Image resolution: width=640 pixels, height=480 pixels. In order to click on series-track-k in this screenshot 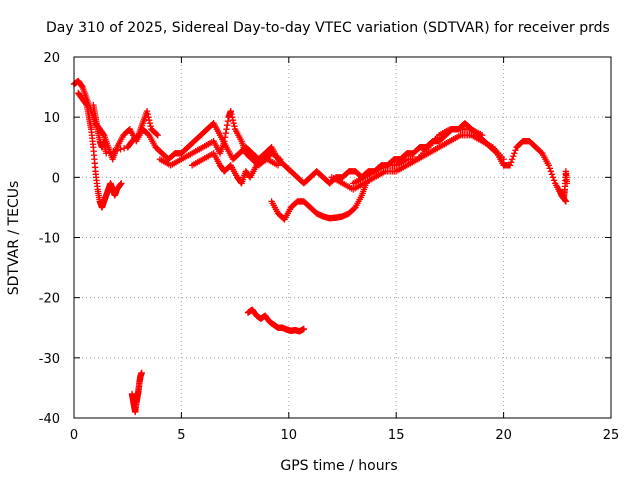, I will do `click(563, 185)`.